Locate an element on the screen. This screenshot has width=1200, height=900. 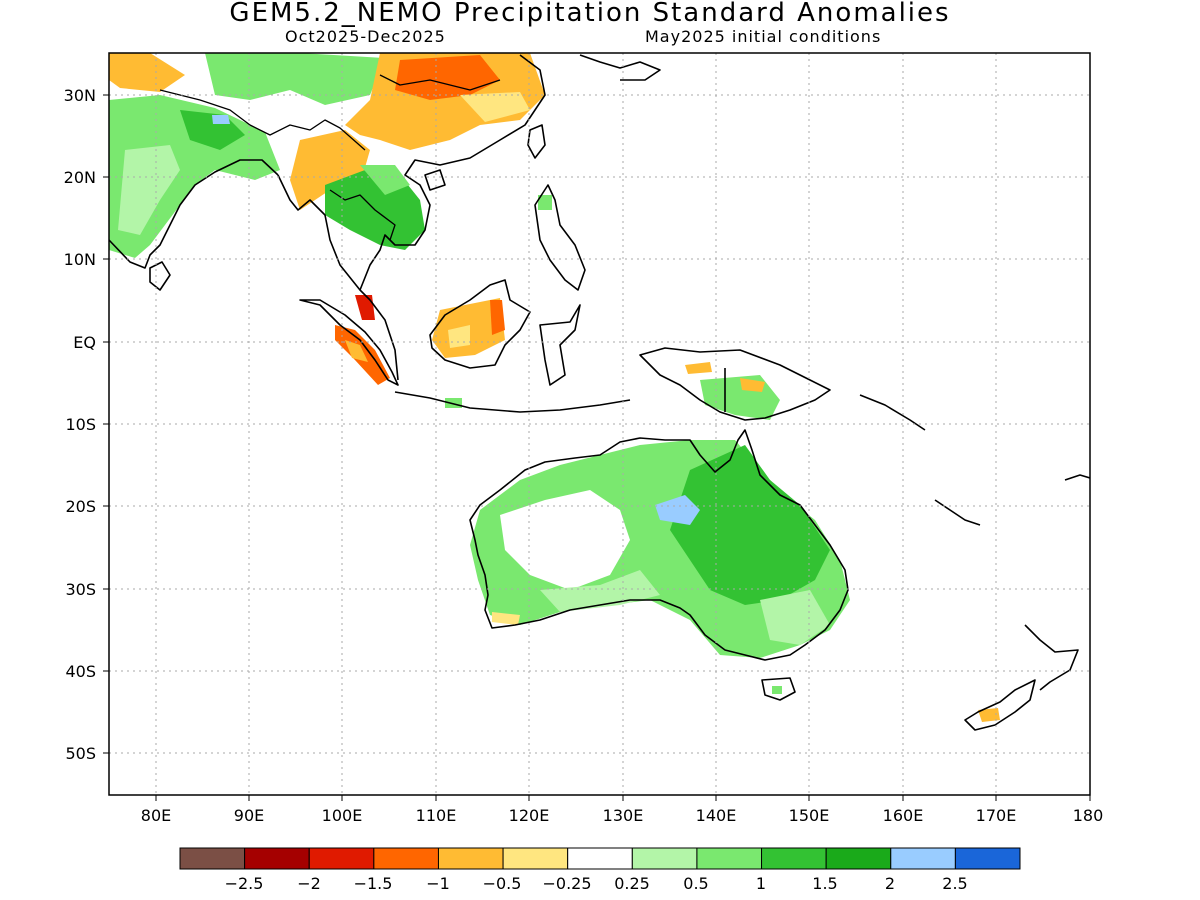
colorbar-label: −2.5 is located at coordinates (244, 883).